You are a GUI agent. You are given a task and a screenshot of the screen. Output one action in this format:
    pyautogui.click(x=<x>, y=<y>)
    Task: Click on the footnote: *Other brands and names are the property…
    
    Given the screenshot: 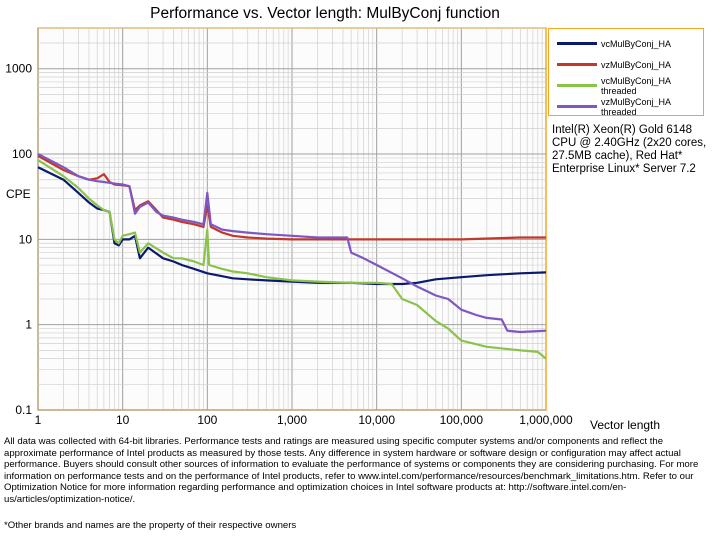 What is the action you would take?
    pyautogui.click(x=150, y=525)
    